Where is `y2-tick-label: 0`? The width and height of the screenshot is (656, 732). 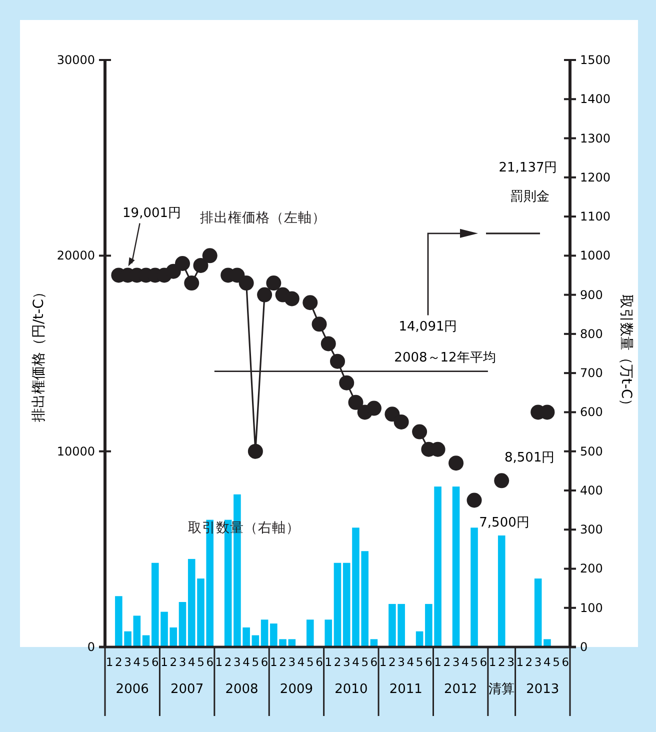 y2-tick-label: 0 is located at coordinates (584, 647).